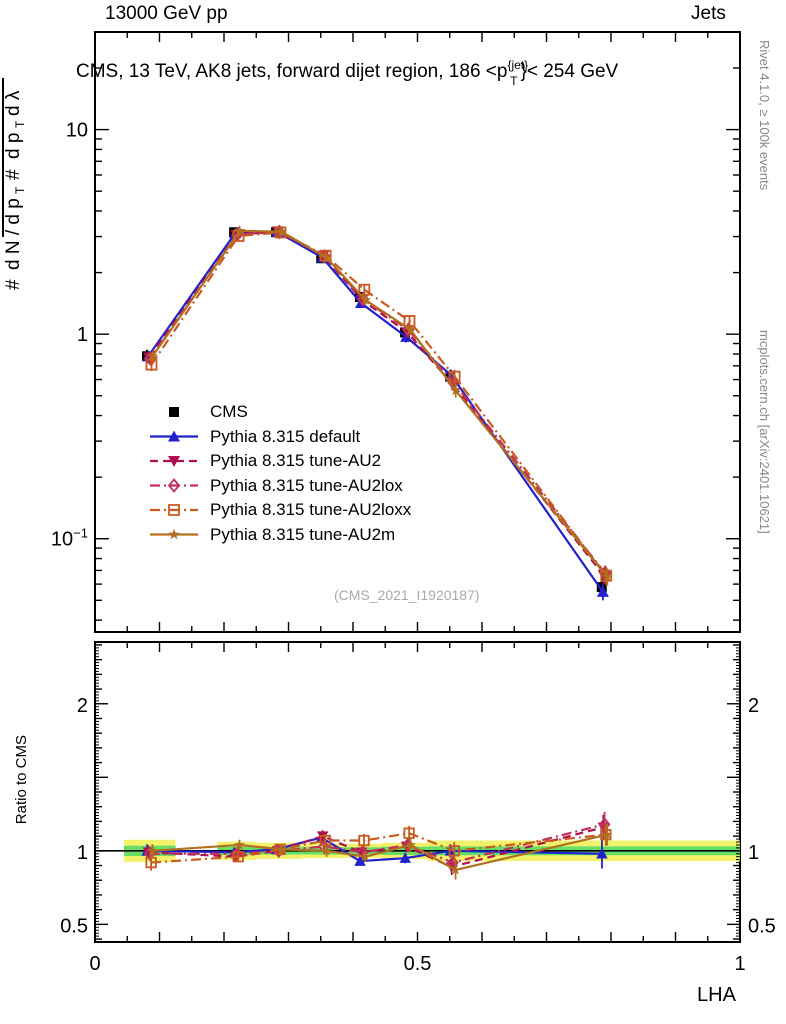  I want to click on legend-label-1: Pythia 8.315 default, so click(285, 436).